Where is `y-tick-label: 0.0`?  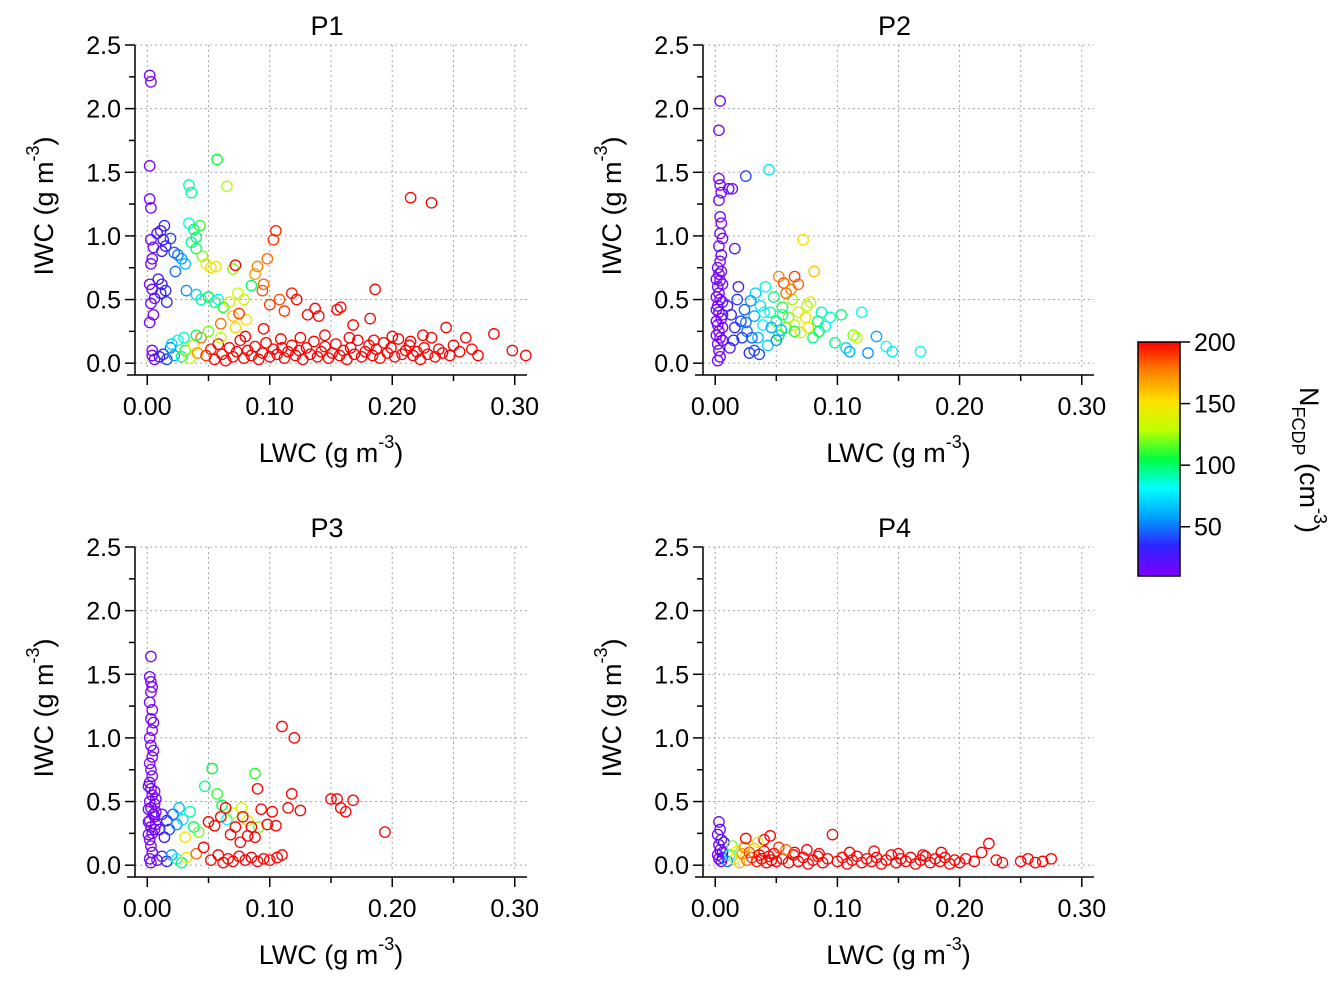 y-tick-label: 0.0 is located at coordinates (671, 866).